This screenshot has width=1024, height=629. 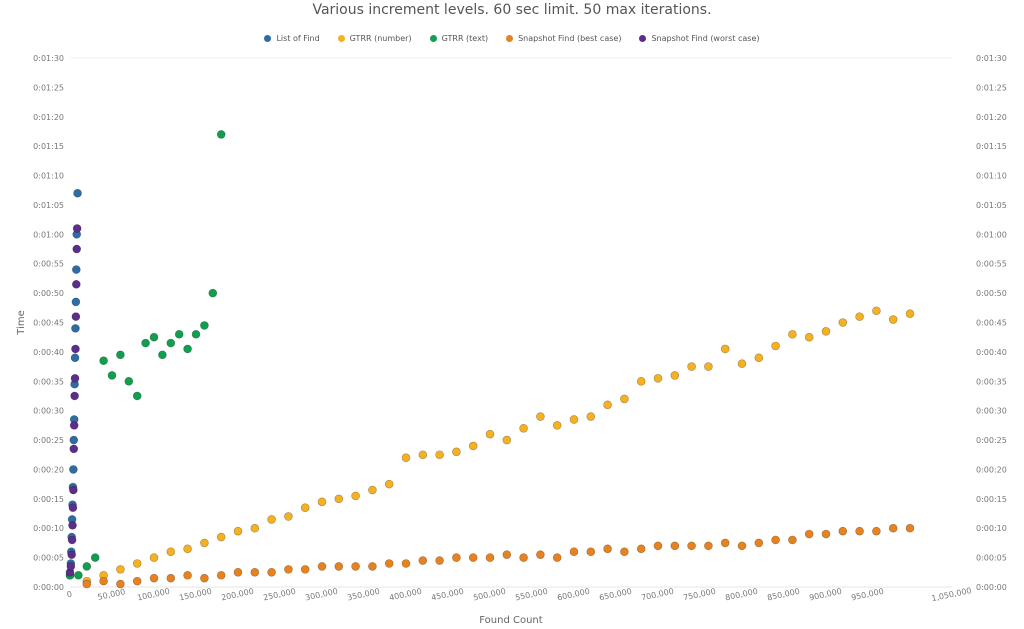 What do you see at coordinates (292, 38) in the screenshot?
I see `legend-item: List of Find` at bounding box center [292, 38].